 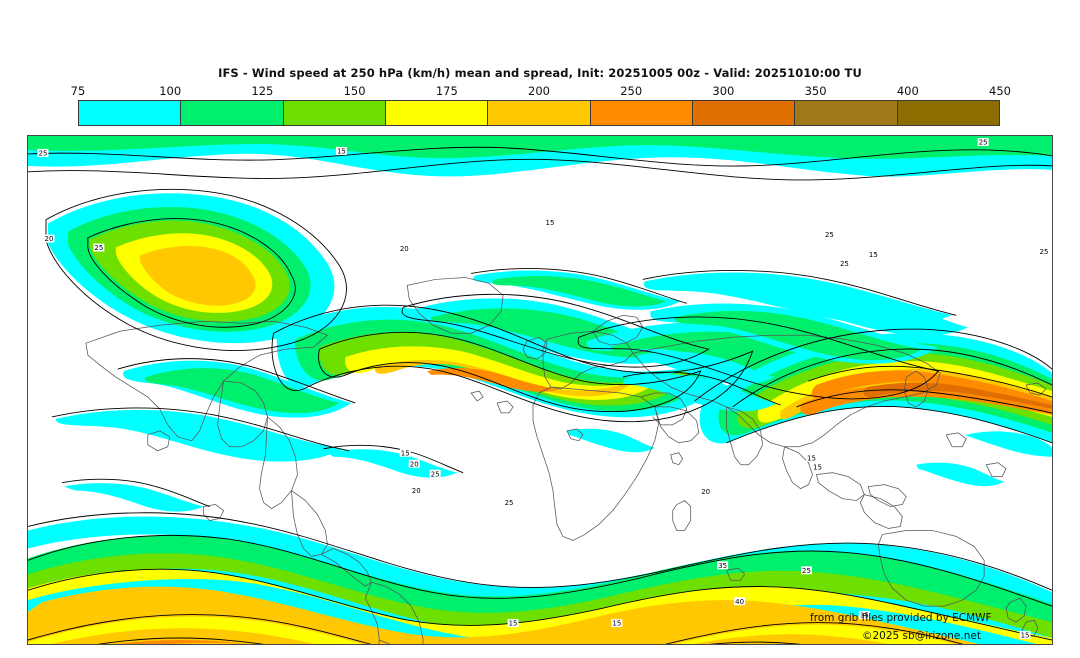 I want to click on colorbar-tick-75: 75, so click(x=78, y=91).